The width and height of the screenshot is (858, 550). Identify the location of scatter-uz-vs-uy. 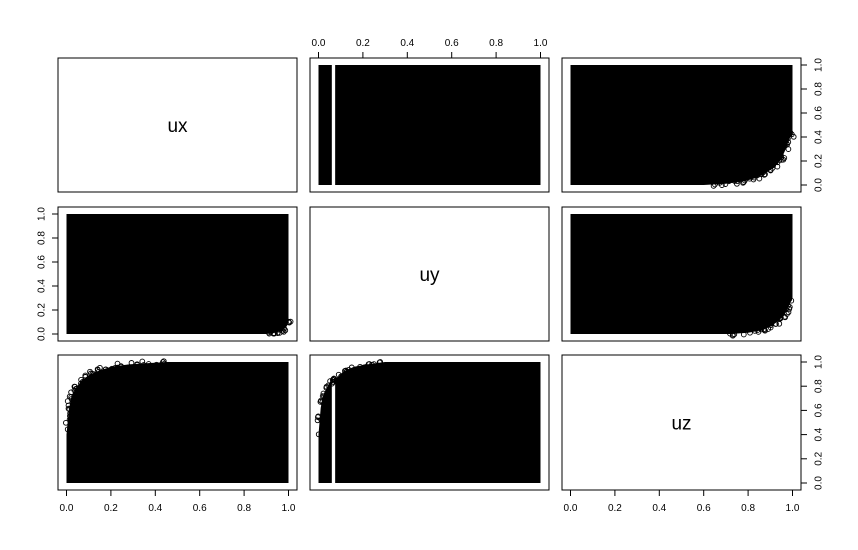
(427, 421).